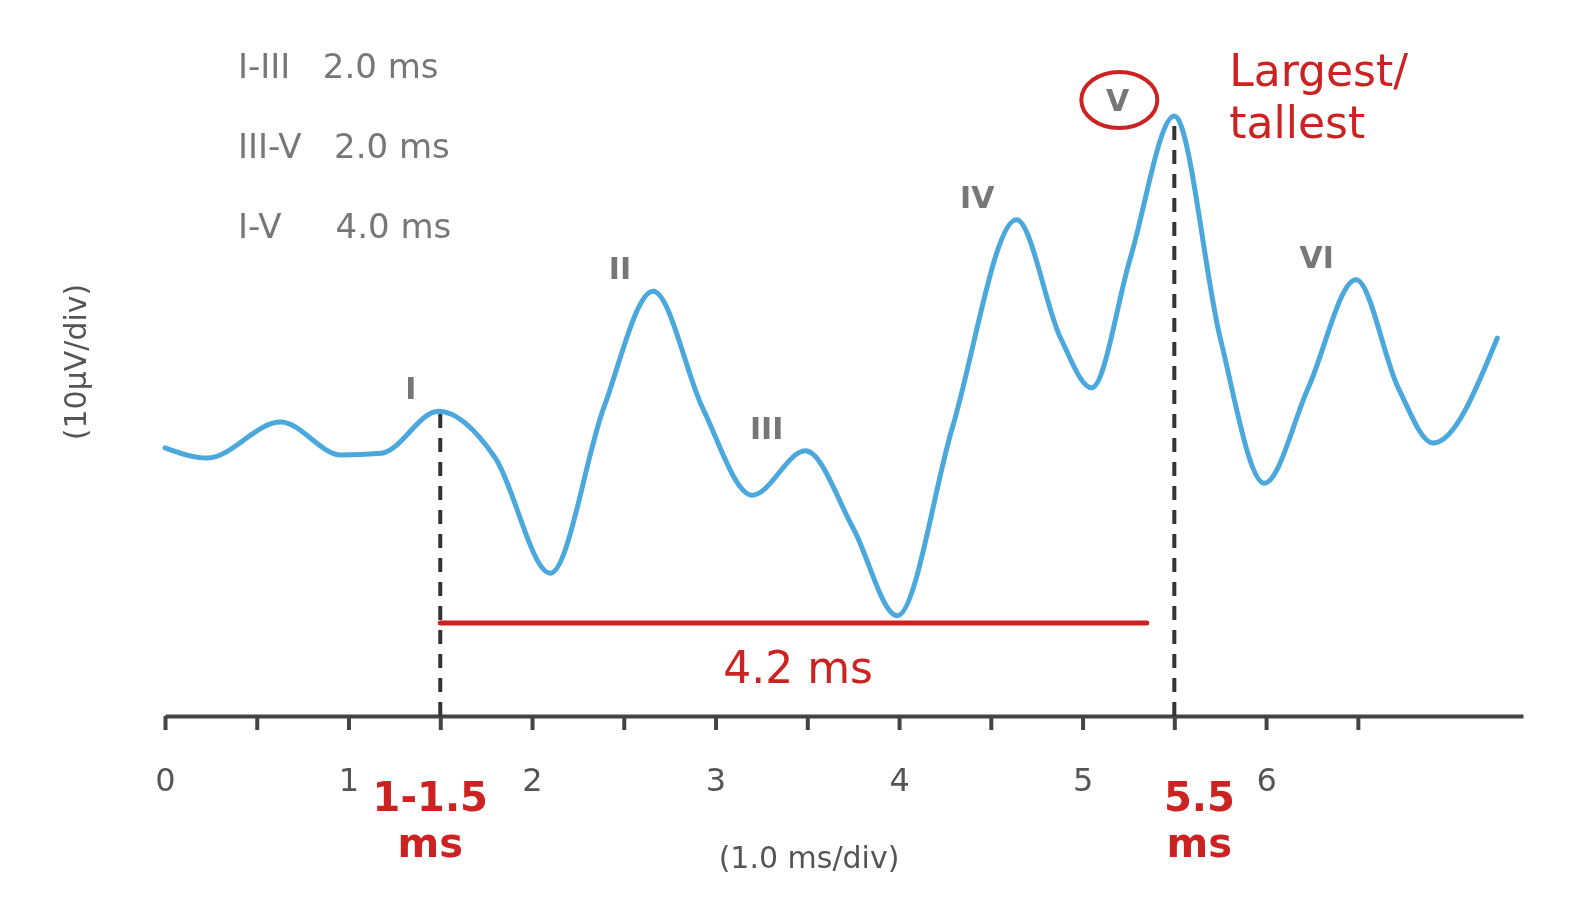 Image resolution: width=1594 pixels, height=908 pixels. Describe the element at coordinates (798, 667) in the screenshot. I see `annotation: 4.2 ms` at that location.